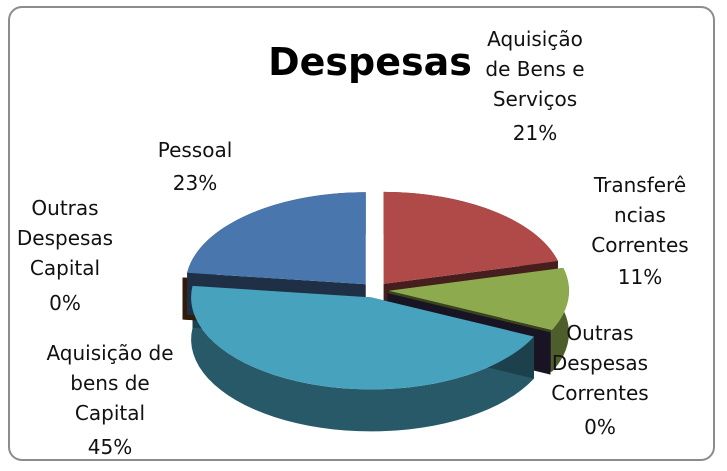 This screenshot has width=727, height=471. I want to click on category-label: Outras Despesas Correntes, so click(600, 363).